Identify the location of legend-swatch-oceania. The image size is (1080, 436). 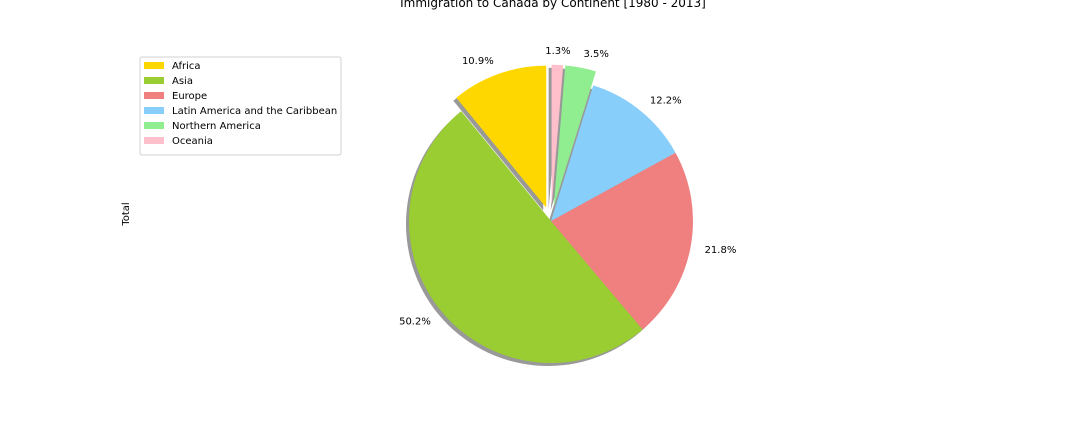
(154, 140).